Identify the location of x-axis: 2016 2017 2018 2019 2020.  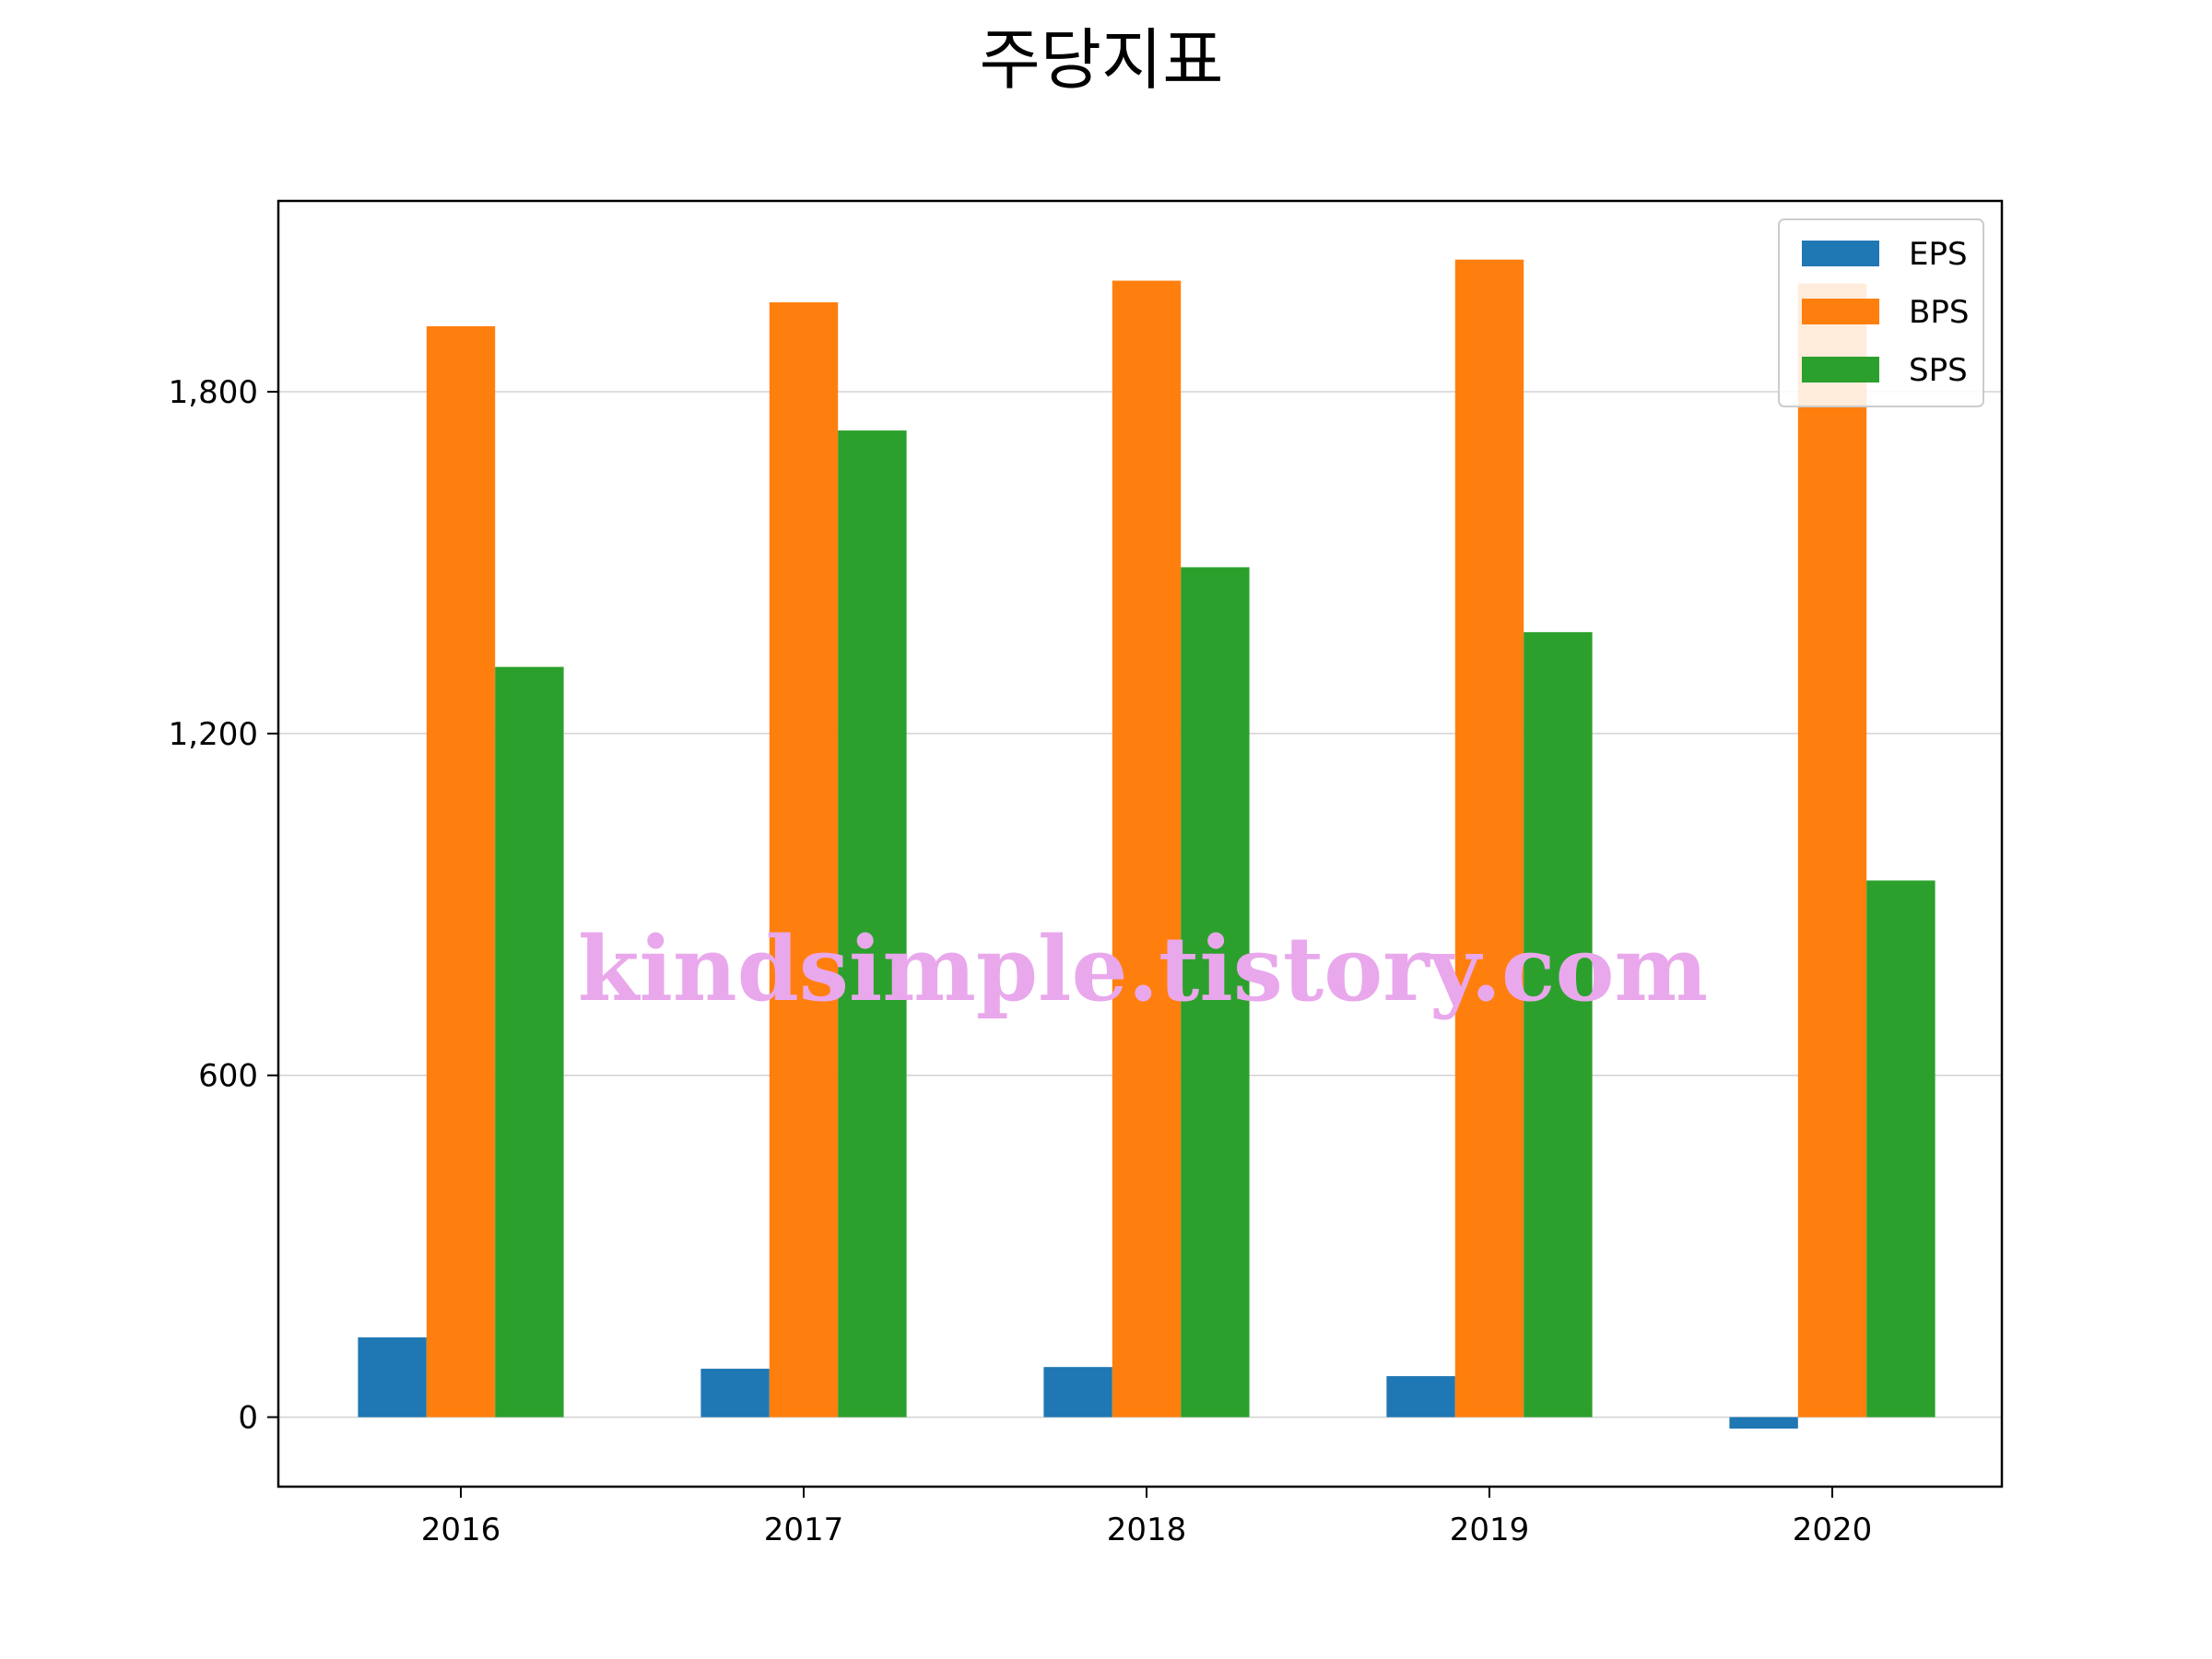
(1147, 1517).